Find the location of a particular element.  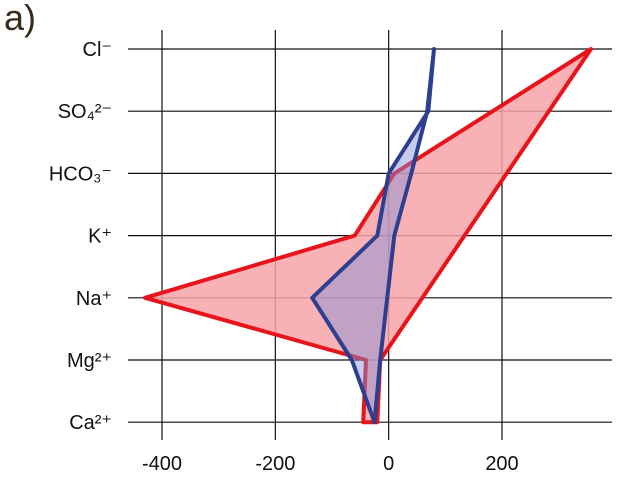

y-tick-label-2: HCO₃⁻ is located at coordinates (80, 174).